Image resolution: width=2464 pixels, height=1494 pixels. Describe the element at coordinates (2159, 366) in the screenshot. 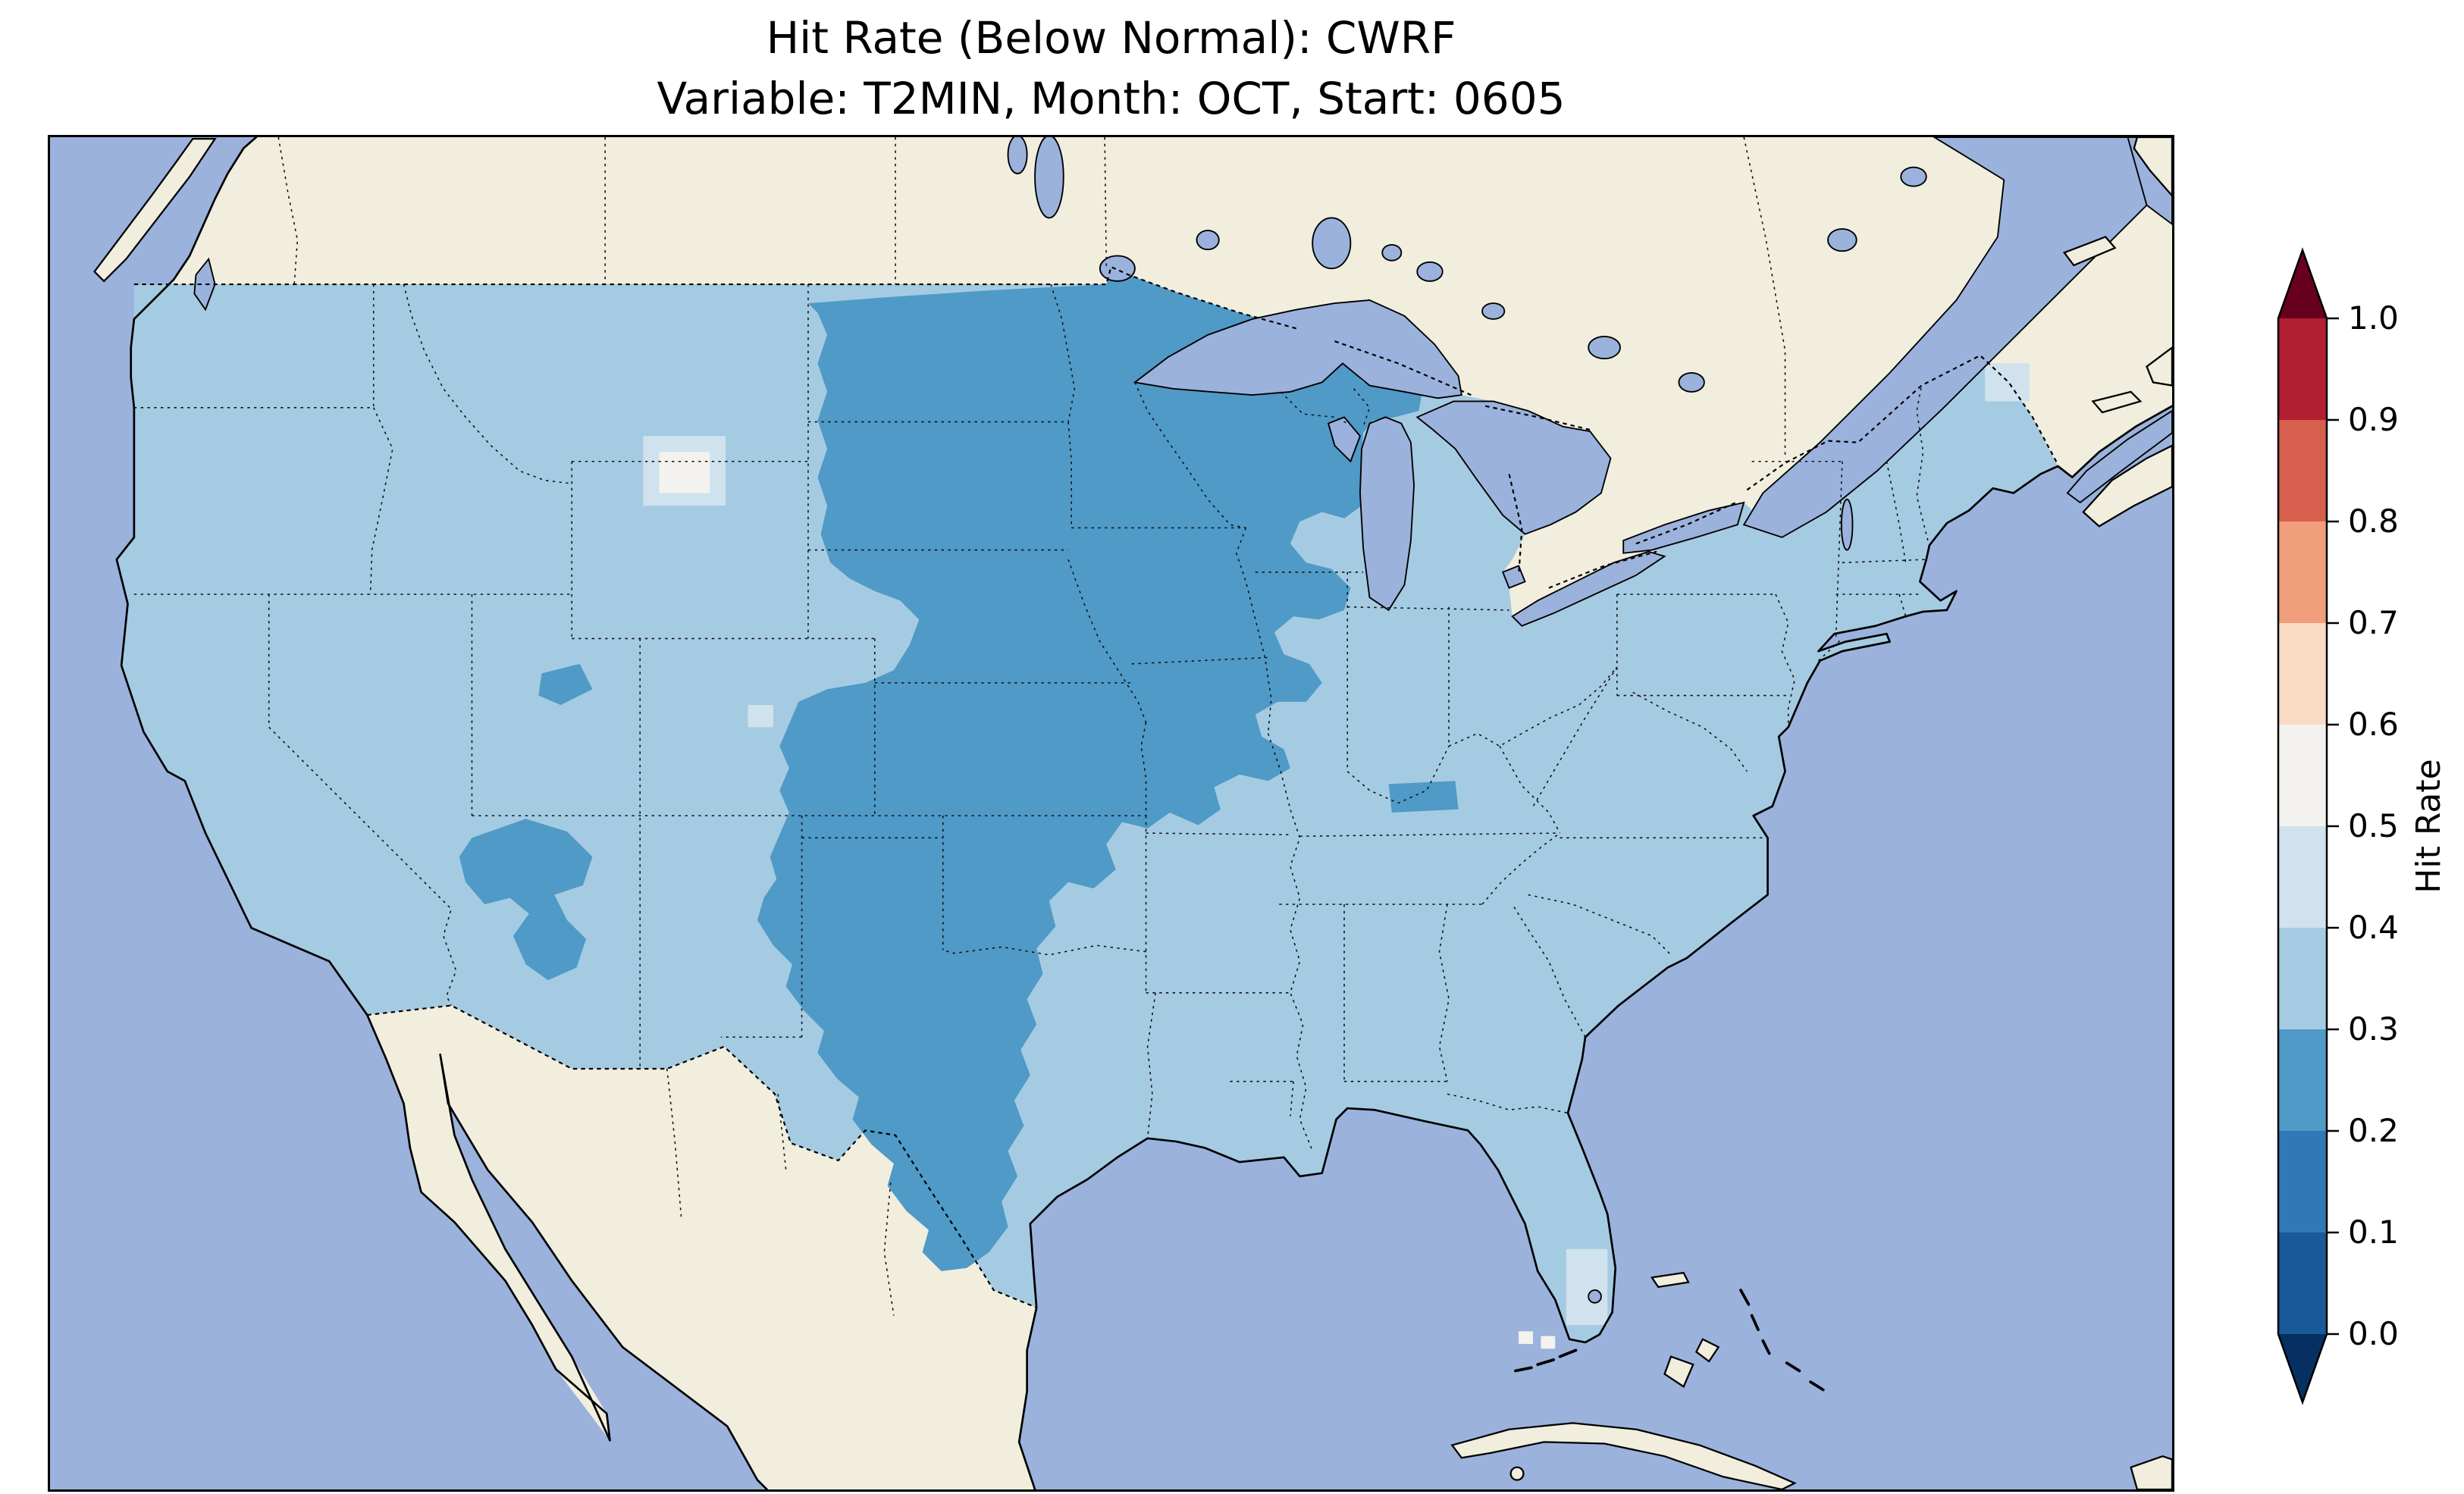

I see `cape-breton-island` at that location.